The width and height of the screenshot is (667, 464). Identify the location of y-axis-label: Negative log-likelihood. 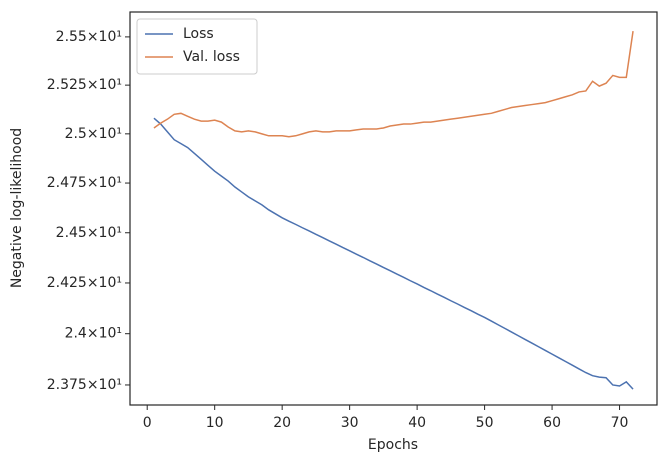
(17, 208).